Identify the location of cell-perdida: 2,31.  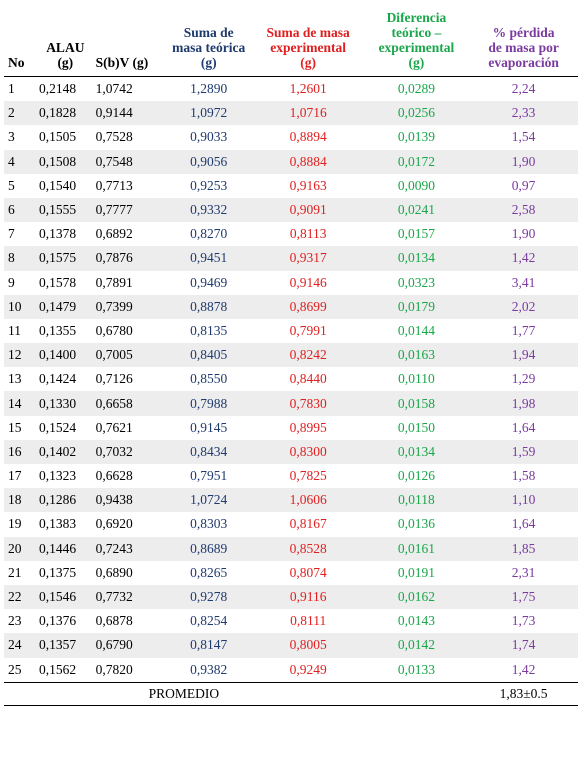
(523, 572).